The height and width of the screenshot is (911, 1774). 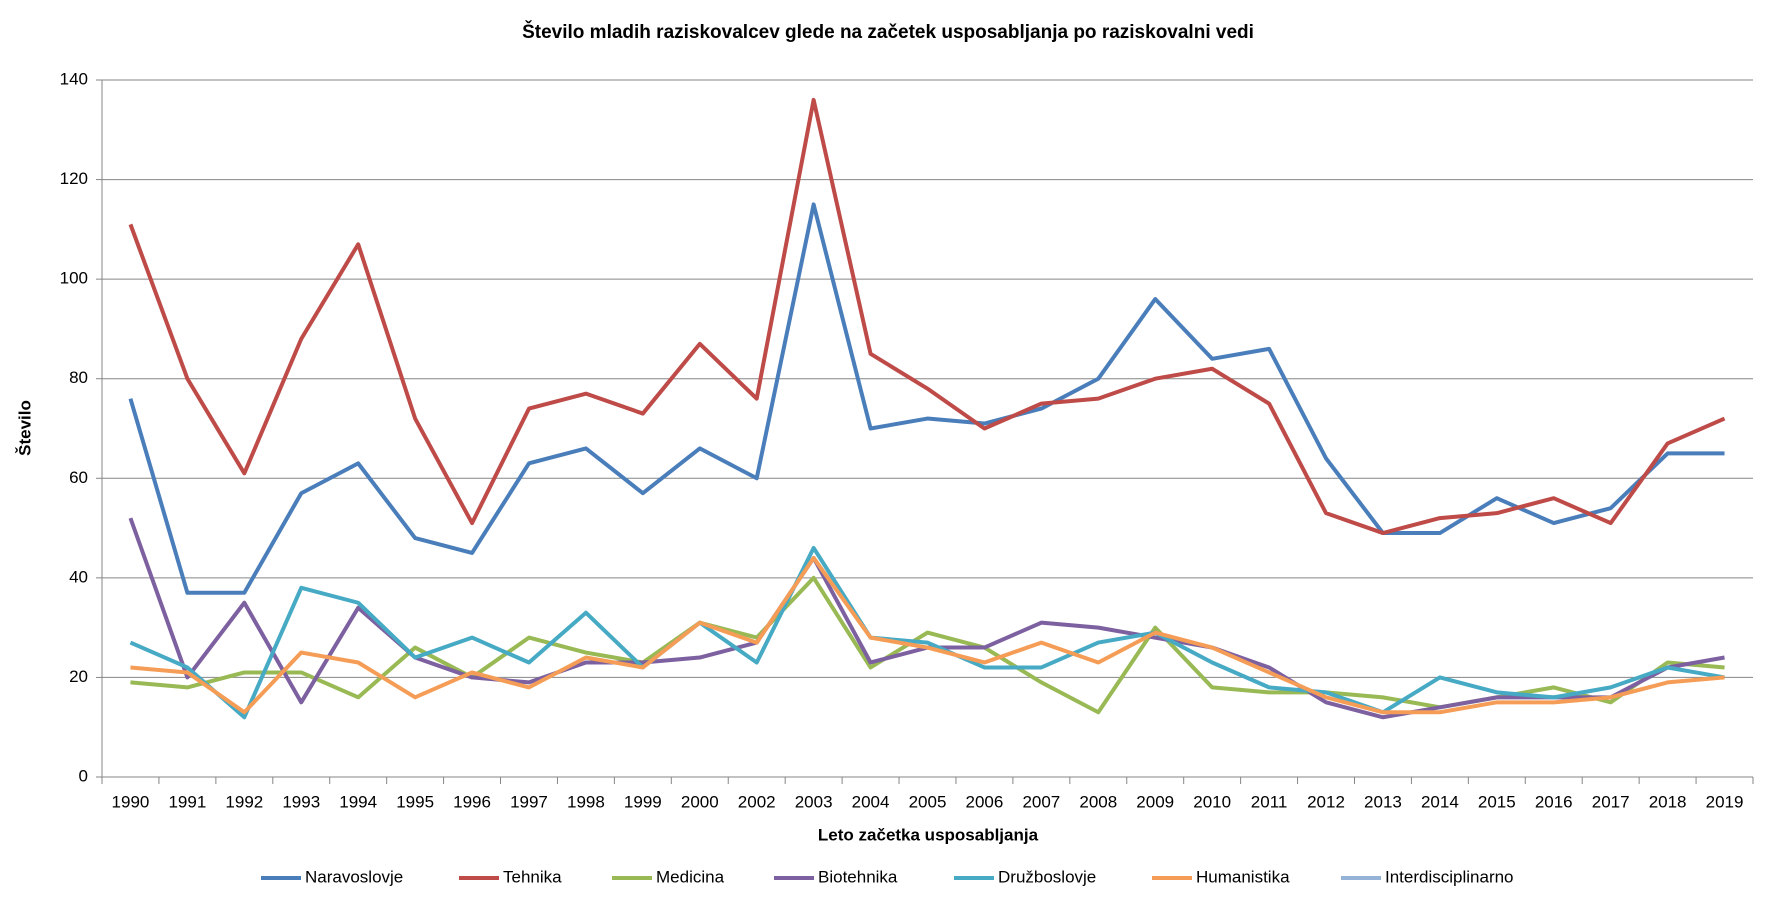 What do you see at coordinates (74, 78) in the screenshot?
I see `y-tick-label: 140` at bounding box center [74, 78].